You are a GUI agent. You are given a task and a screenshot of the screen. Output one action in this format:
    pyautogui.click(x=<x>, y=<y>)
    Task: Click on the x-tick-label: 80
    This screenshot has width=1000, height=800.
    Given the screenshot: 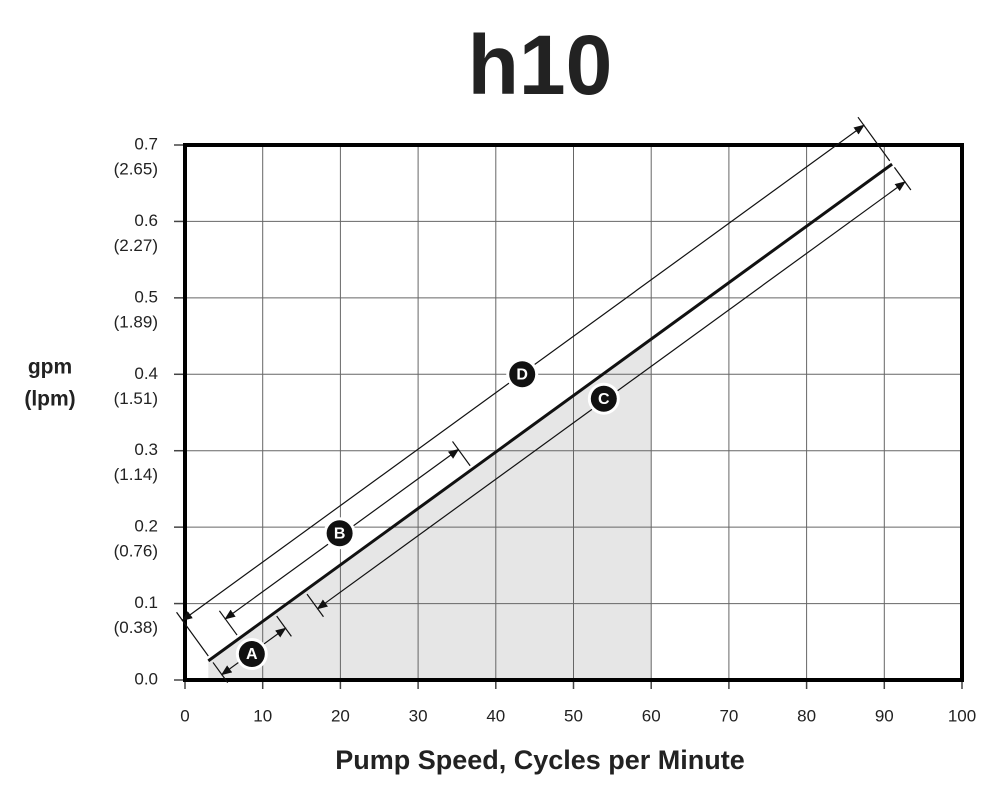 What is the action you would take?
    pyautogui.click(x=806, y=715)
    